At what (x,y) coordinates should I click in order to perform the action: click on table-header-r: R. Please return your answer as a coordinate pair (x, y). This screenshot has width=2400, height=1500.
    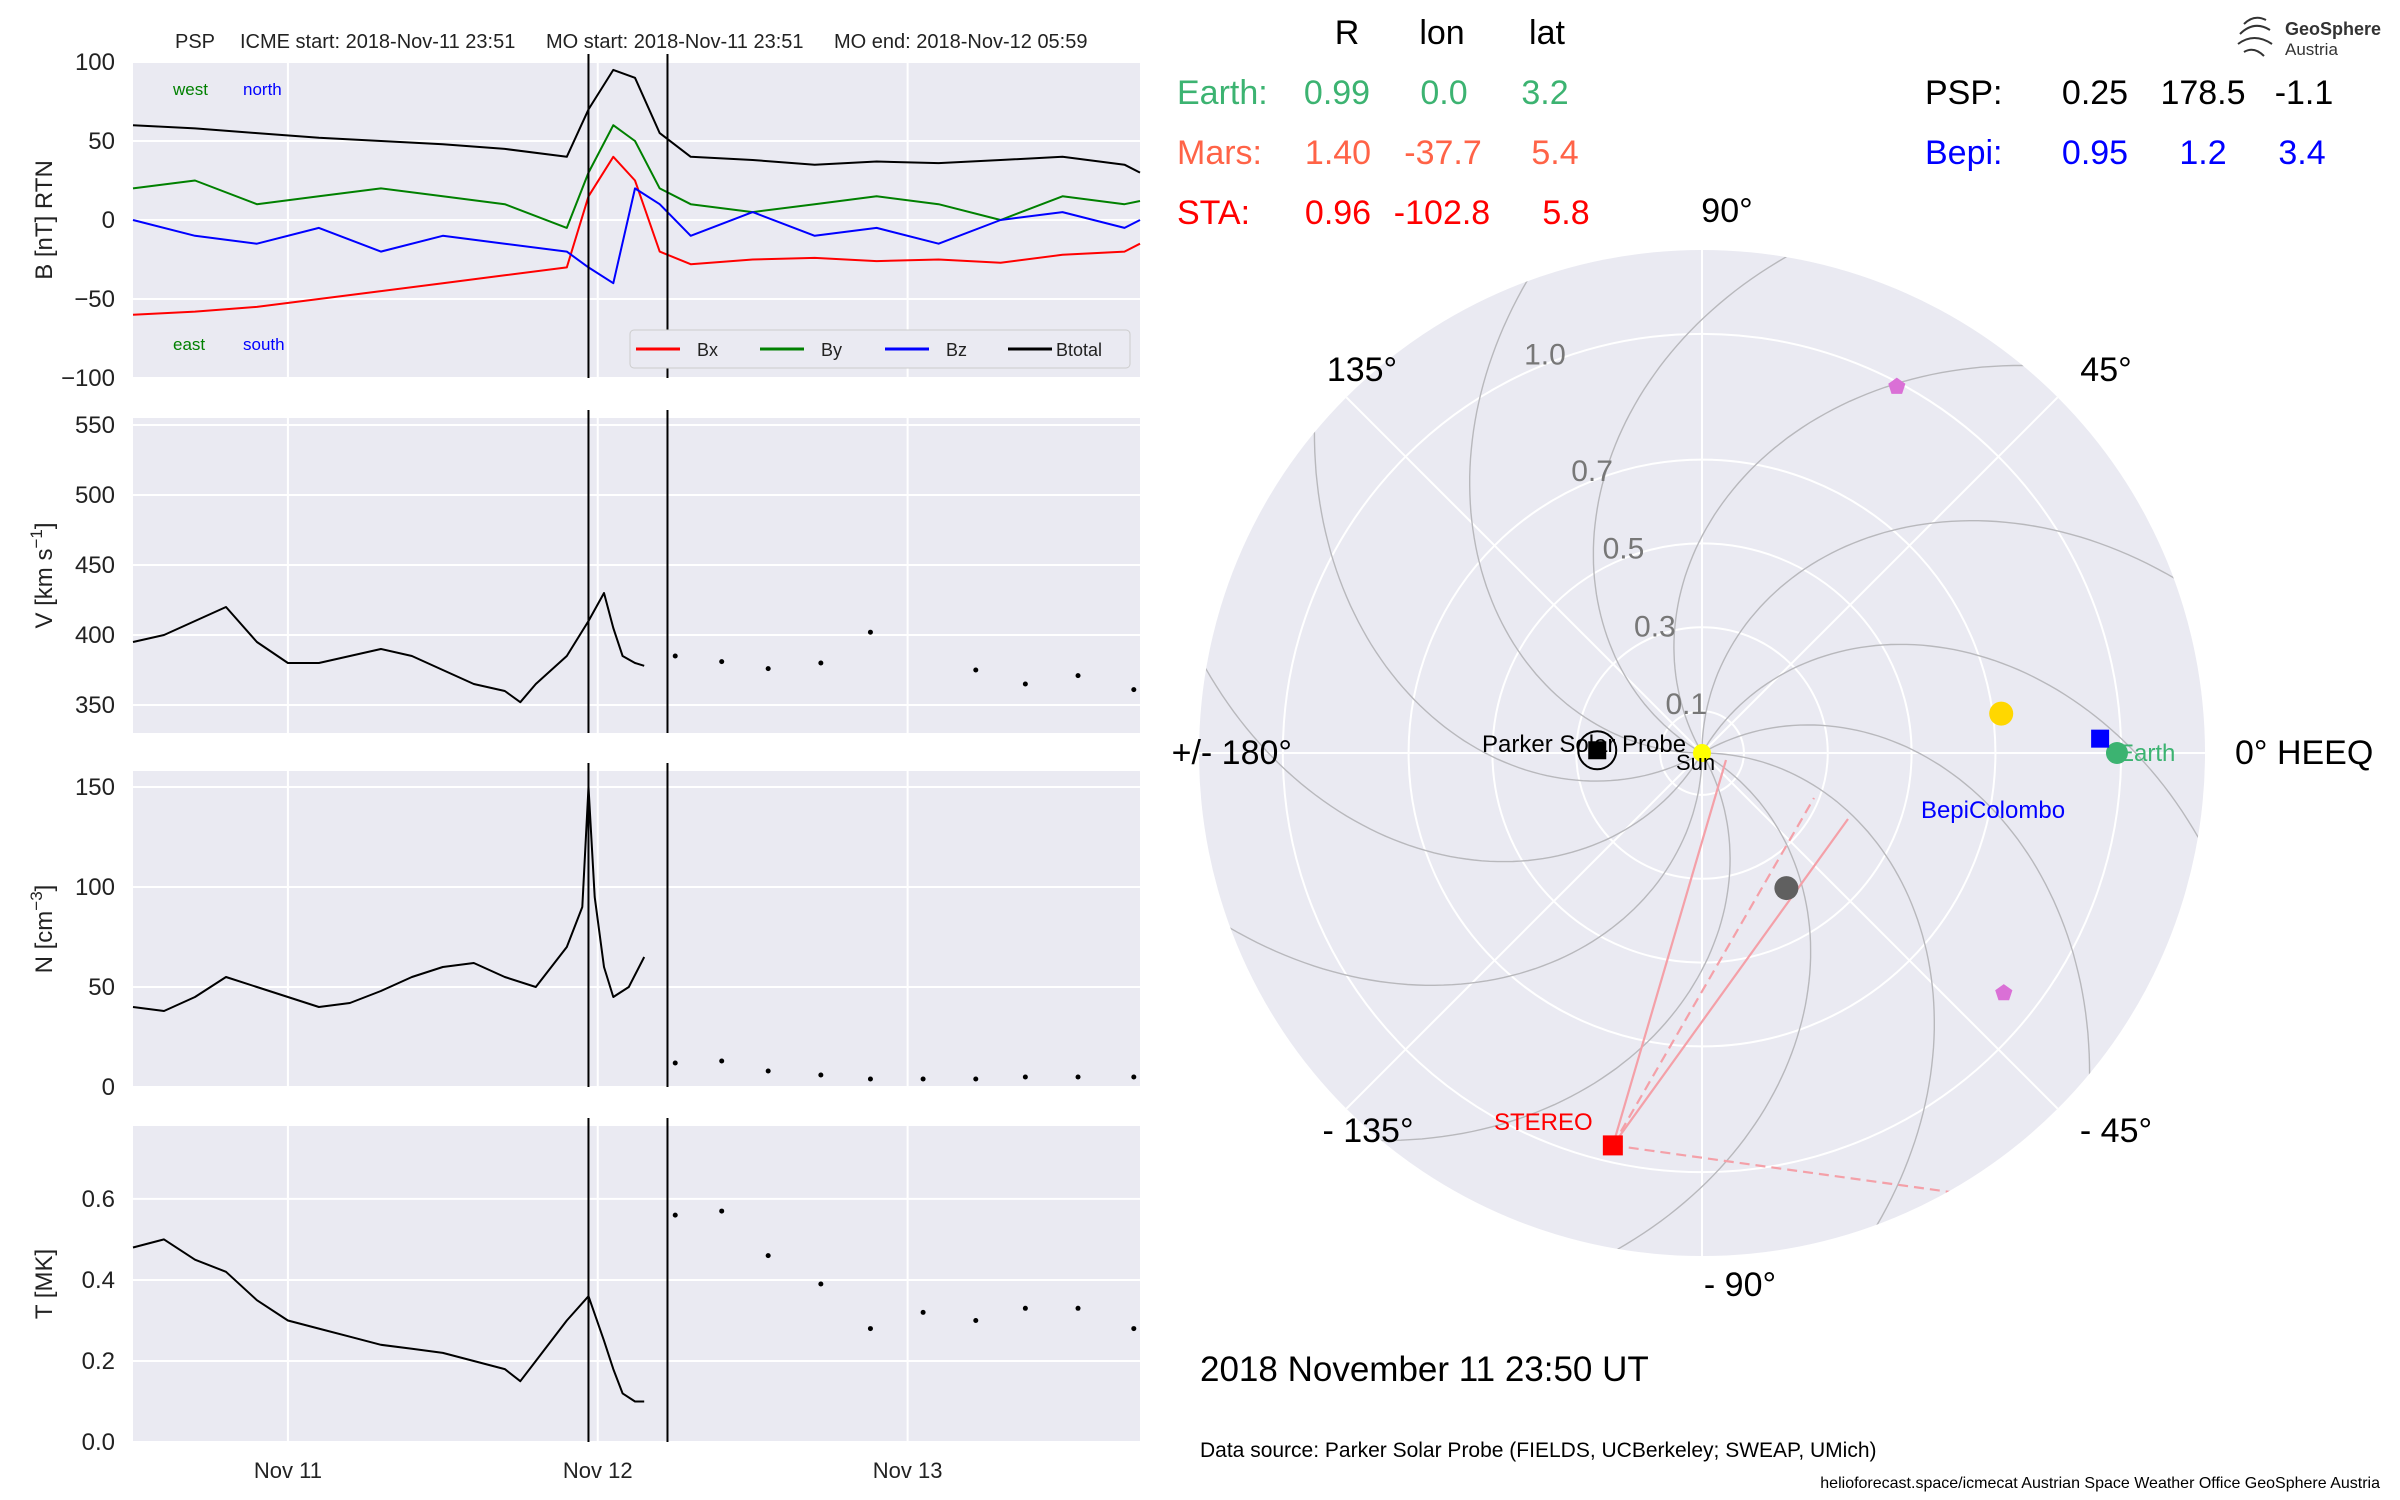
    Looking at the image, I should click on (1347, 33).